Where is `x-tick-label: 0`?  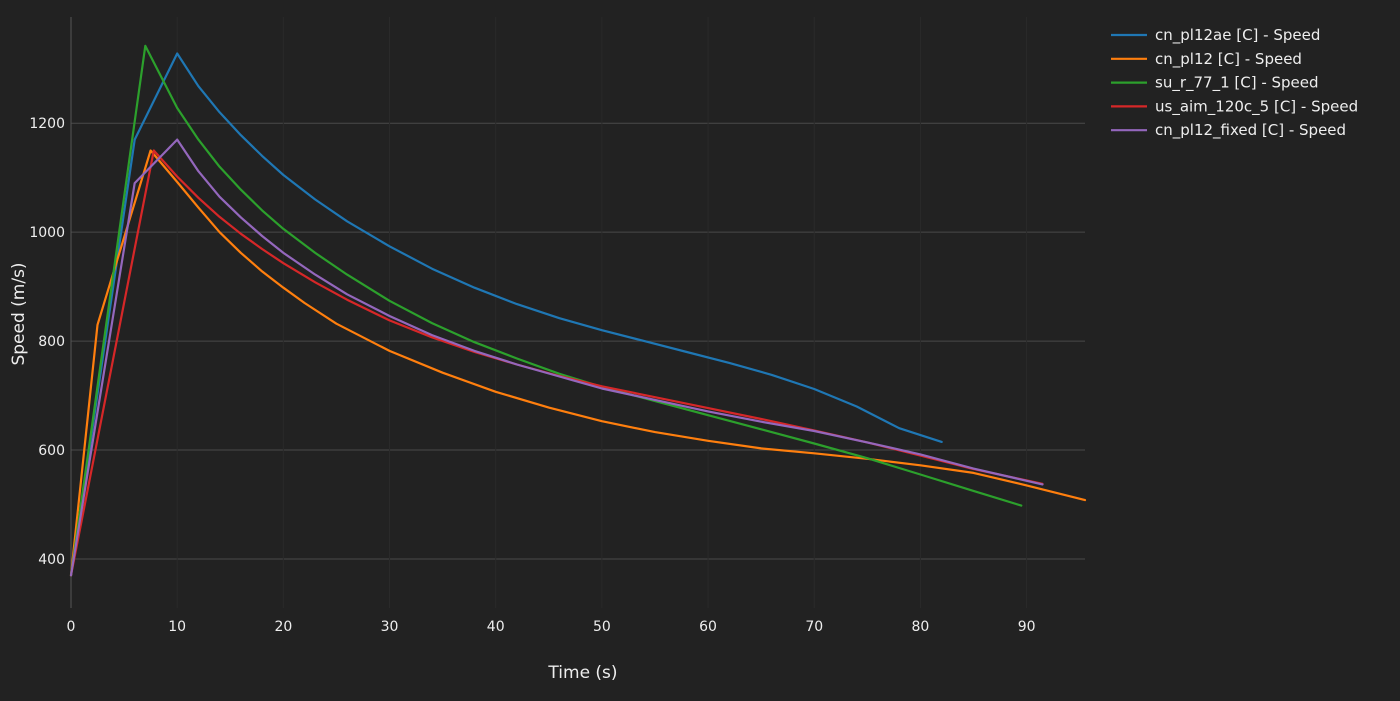 x-tick-label: 0 is located at coordinates (71, 627).